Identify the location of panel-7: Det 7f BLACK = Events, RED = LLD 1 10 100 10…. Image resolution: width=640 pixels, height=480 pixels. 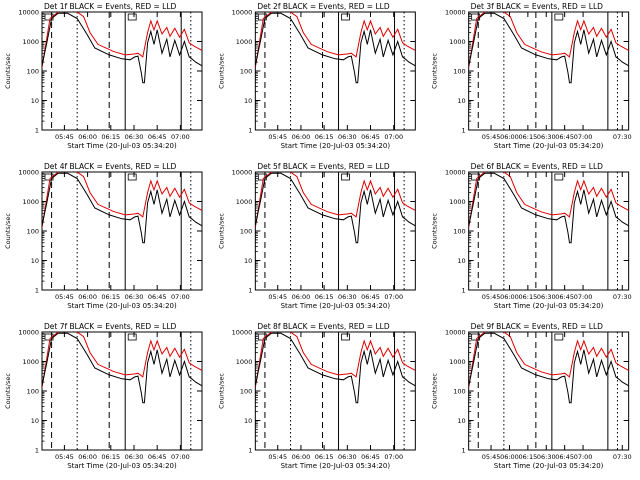
(103, 396).